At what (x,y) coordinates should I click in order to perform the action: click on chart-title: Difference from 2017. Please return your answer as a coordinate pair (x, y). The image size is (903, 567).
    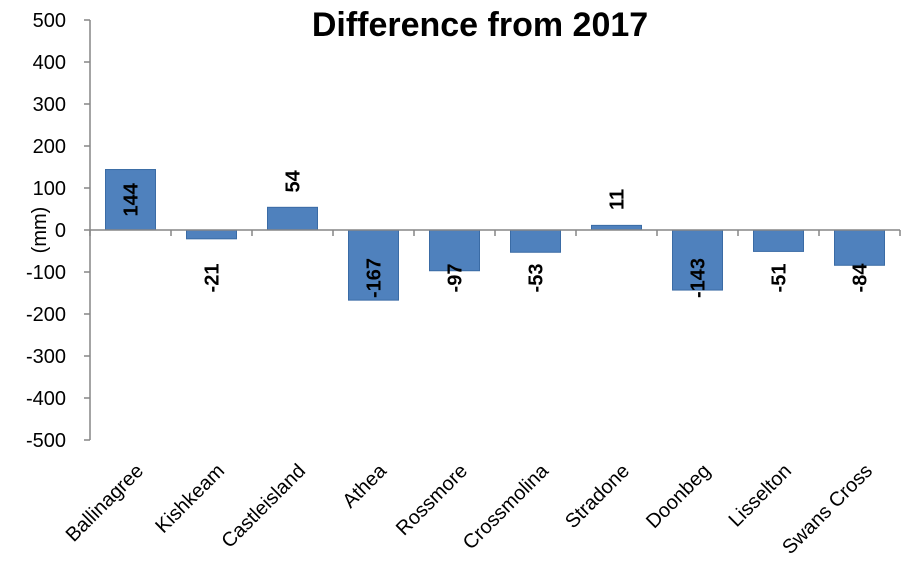
    Looking at the image, I should click on (480, 25).